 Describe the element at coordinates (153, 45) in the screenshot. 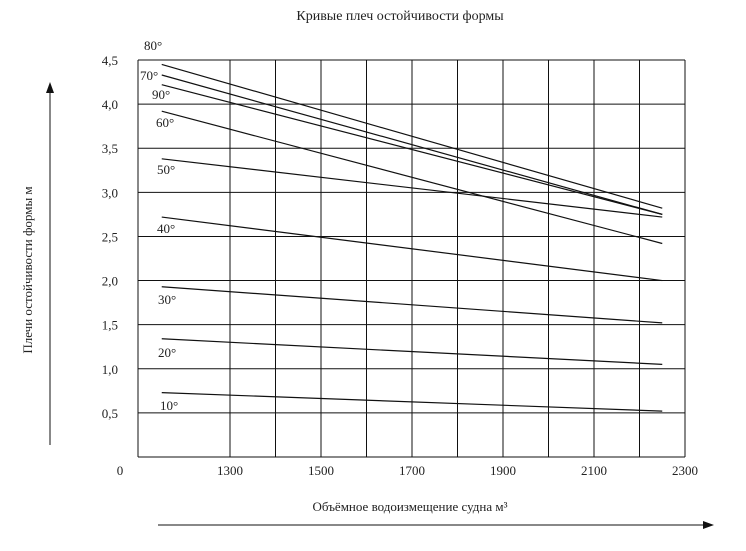

I see `series-label: 80°` at that location.